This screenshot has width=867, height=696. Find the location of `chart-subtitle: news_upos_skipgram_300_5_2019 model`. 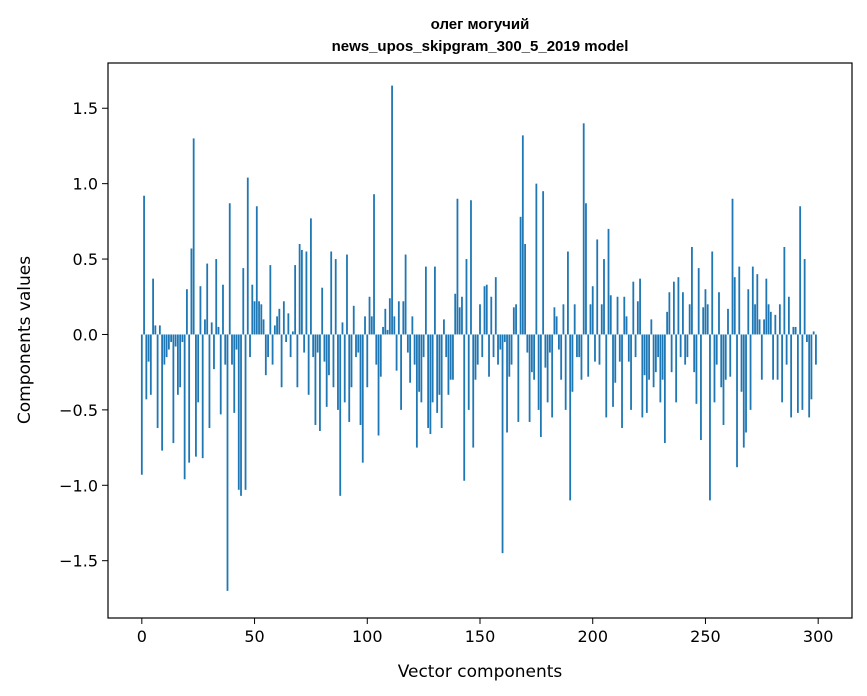

chart-subtitle: news_upos_skipgram_300_5_2019 model is located at coordinates (480, 46).